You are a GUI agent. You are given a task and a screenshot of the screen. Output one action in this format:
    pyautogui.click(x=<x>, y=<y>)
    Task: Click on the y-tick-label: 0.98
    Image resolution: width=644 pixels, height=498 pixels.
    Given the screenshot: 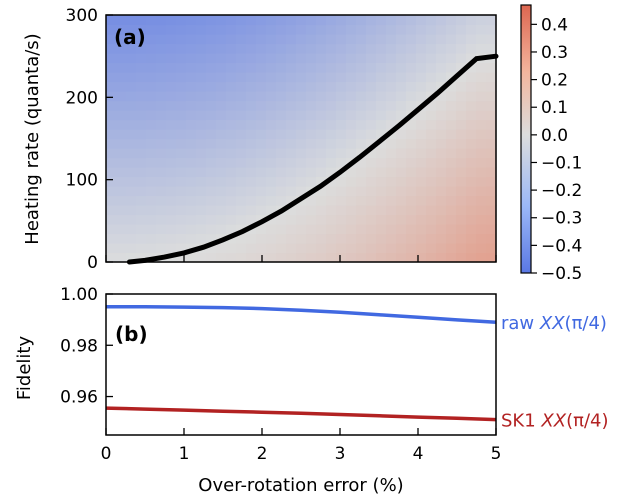 What is the action you would take?
    pyautogui.click(x=79, y=346)
    